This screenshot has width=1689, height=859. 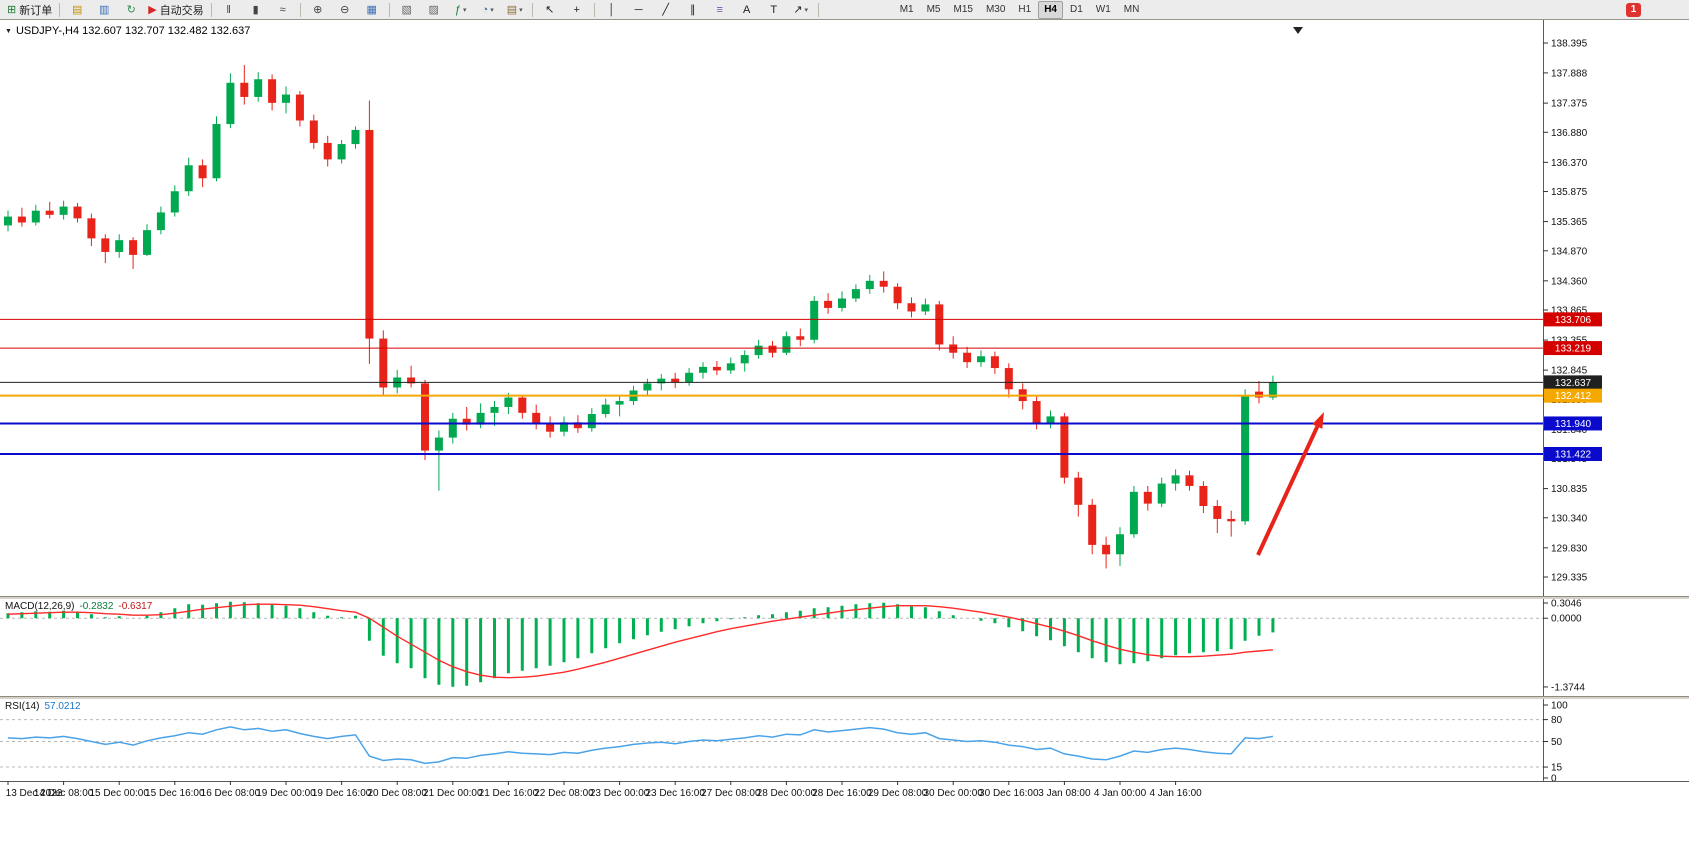 I want to click on zoom-in-button: ⊕, so click(x=318, y=9).